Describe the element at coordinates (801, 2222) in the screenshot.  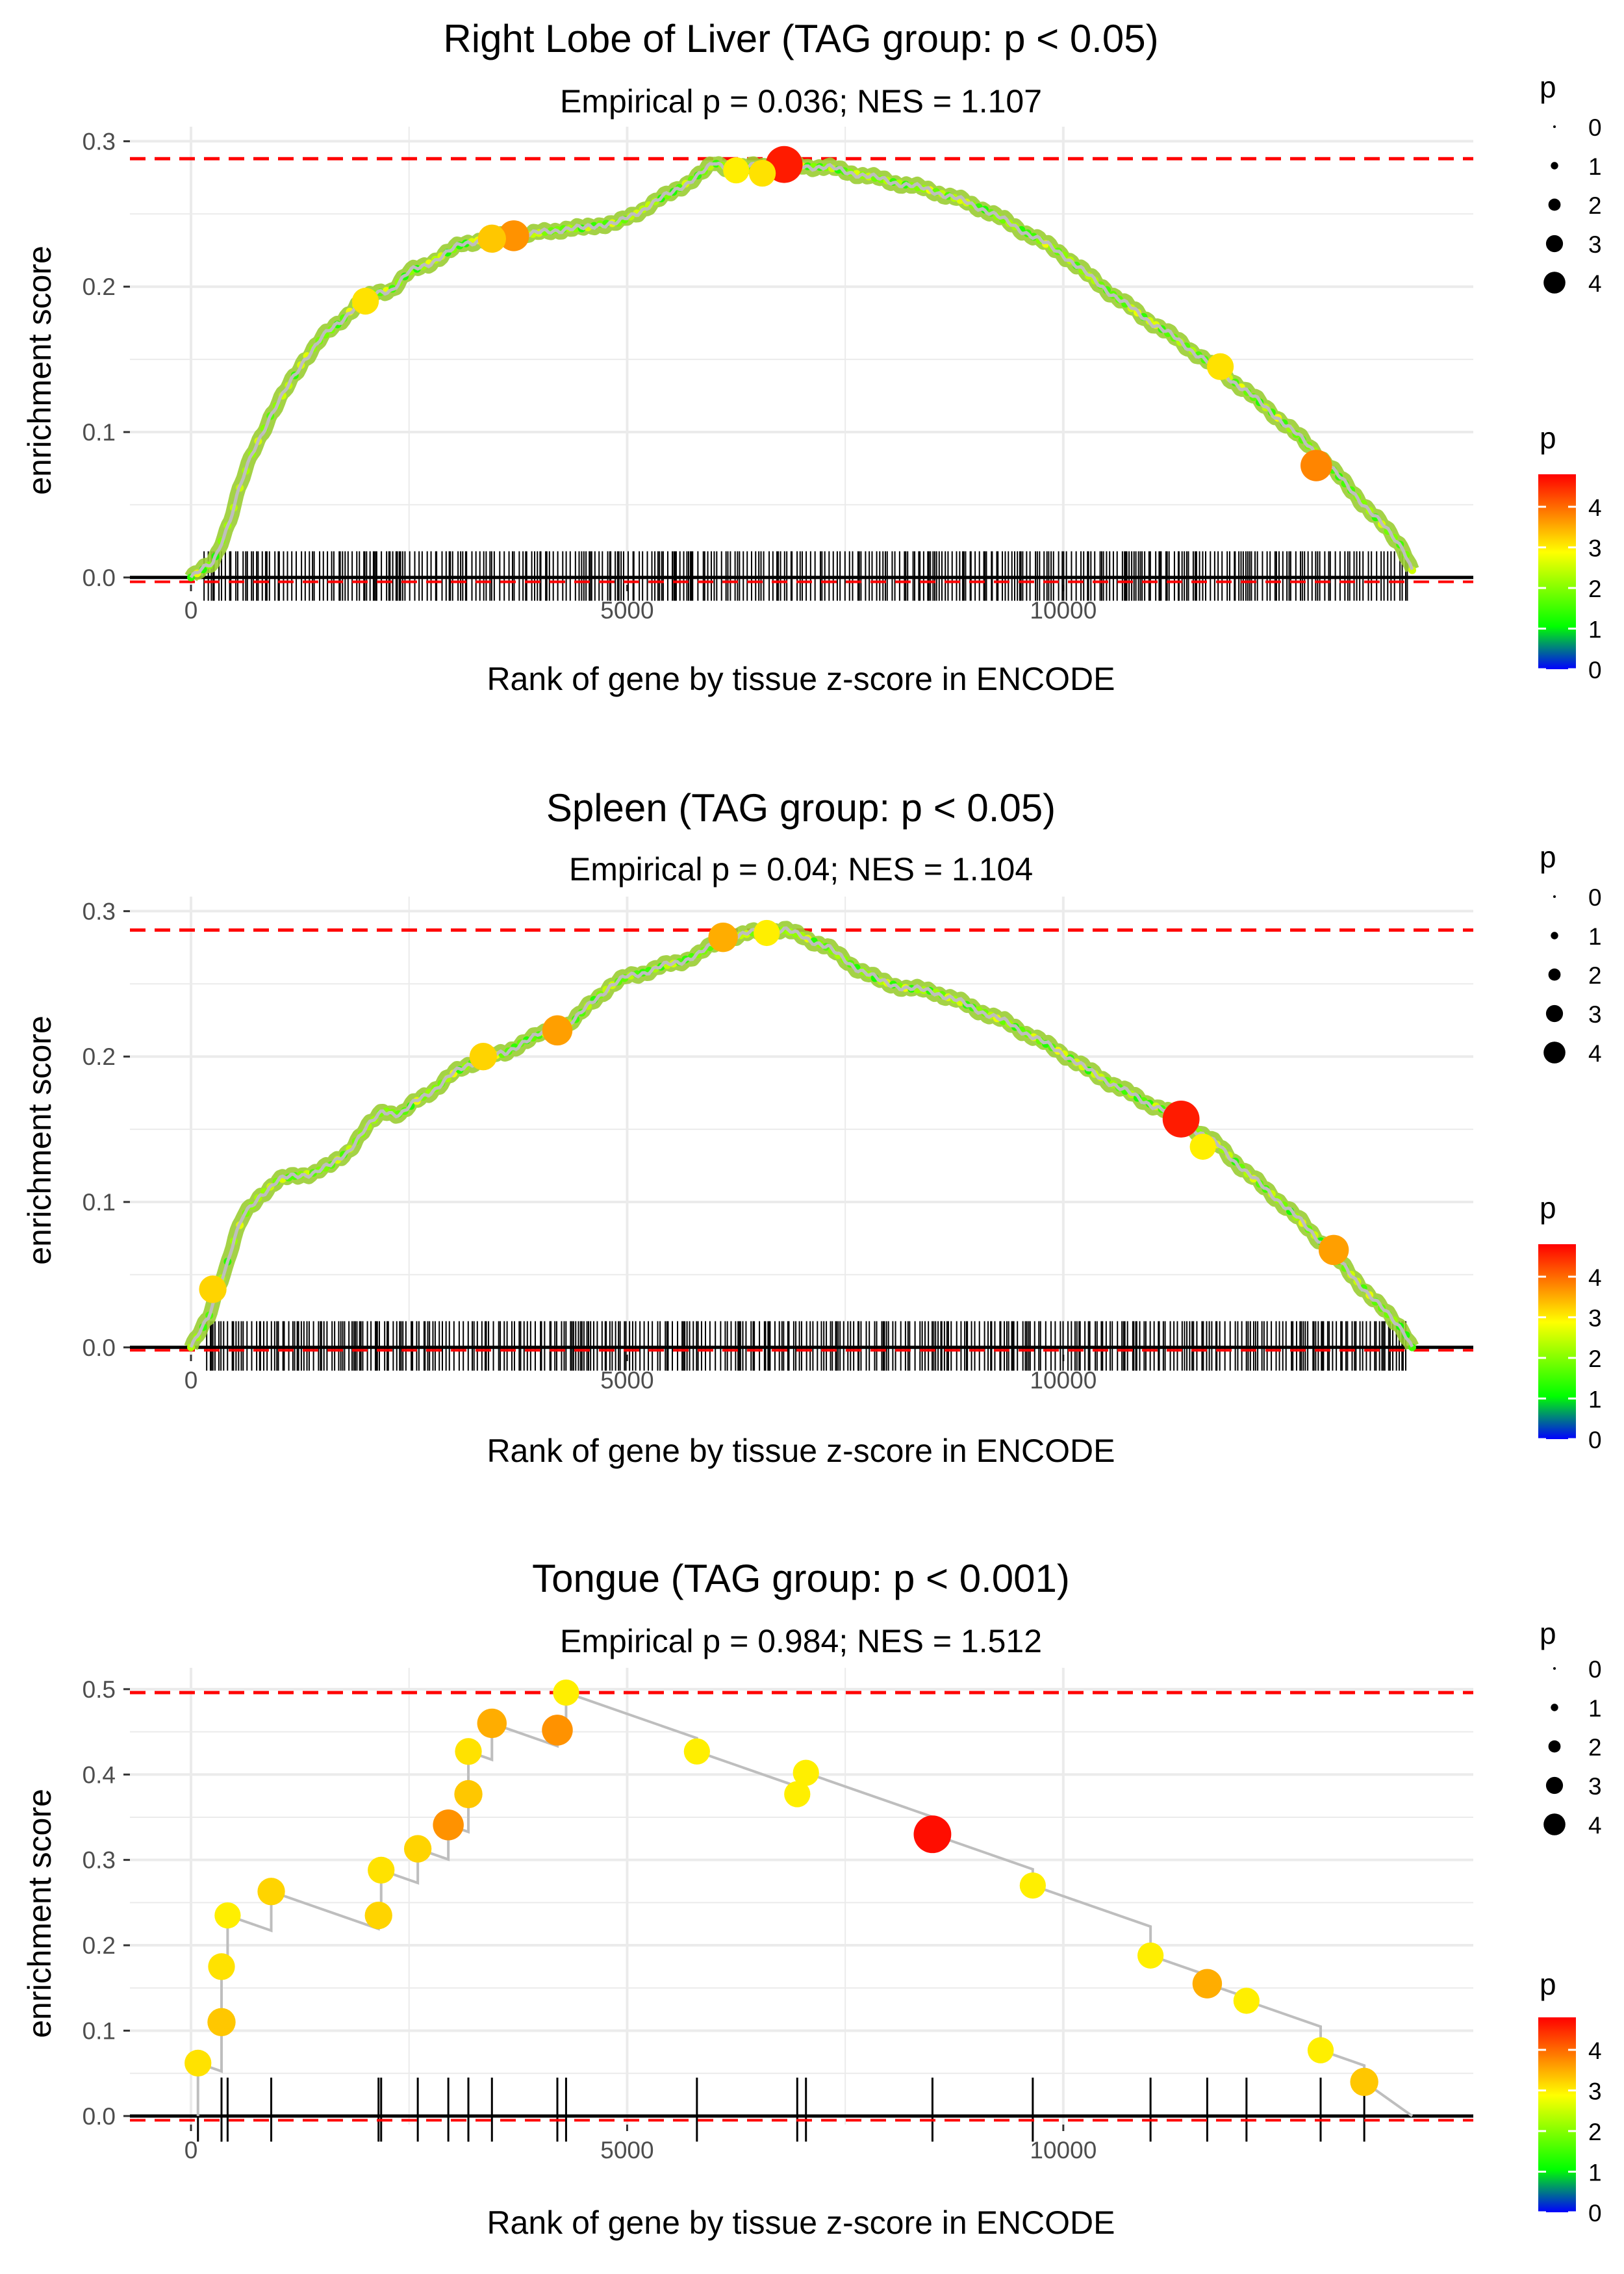
I see `chart-3-xlabel: Rank of gene by tissue z-score in ENCODE` at that location.